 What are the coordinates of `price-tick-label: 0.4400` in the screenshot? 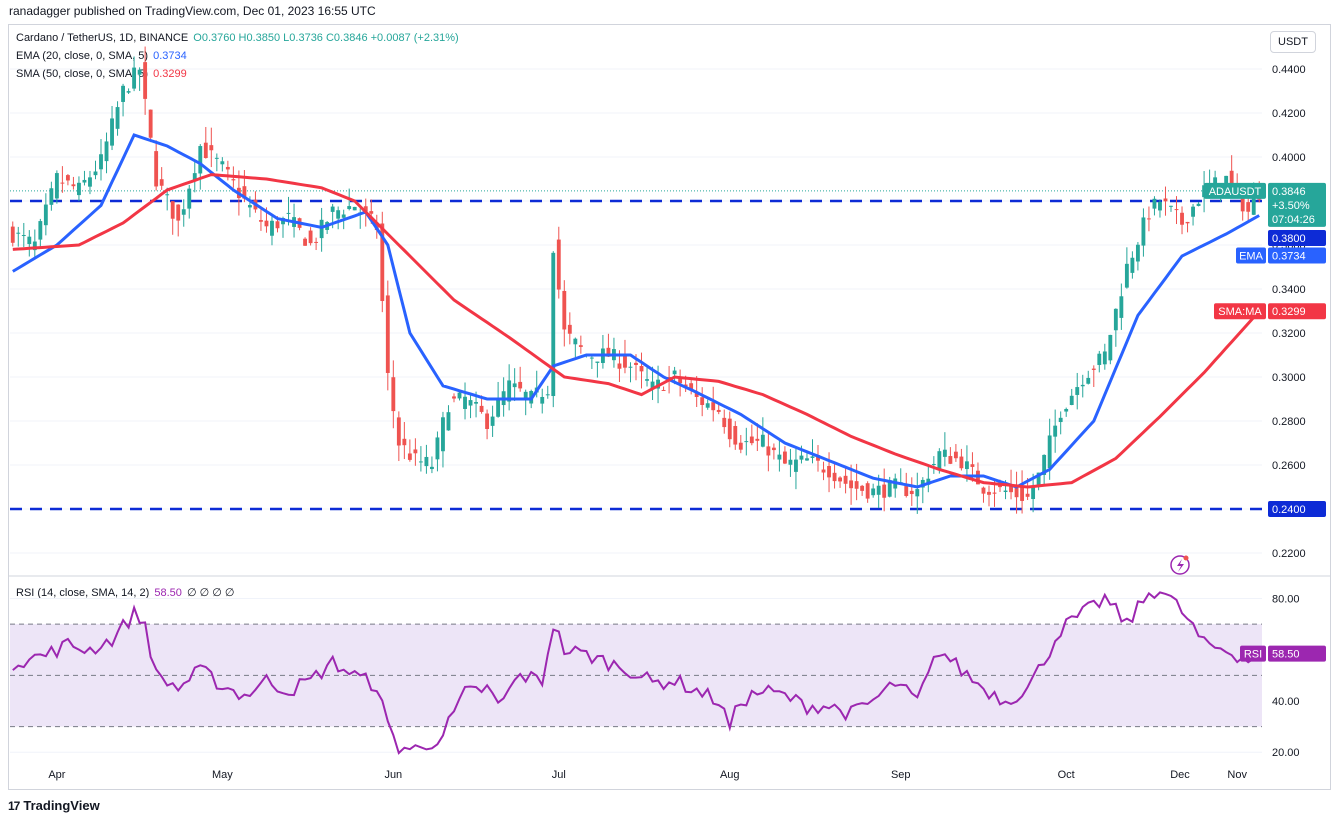 It's located at (1289, 70).